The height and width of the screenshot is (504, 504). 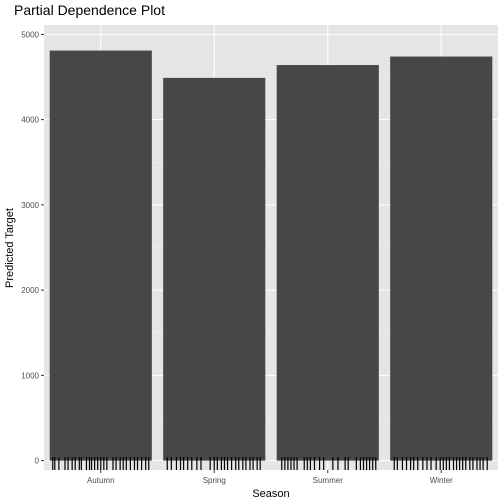 I want to click on x-tick-label: Summer, so click(x=328, y=480).